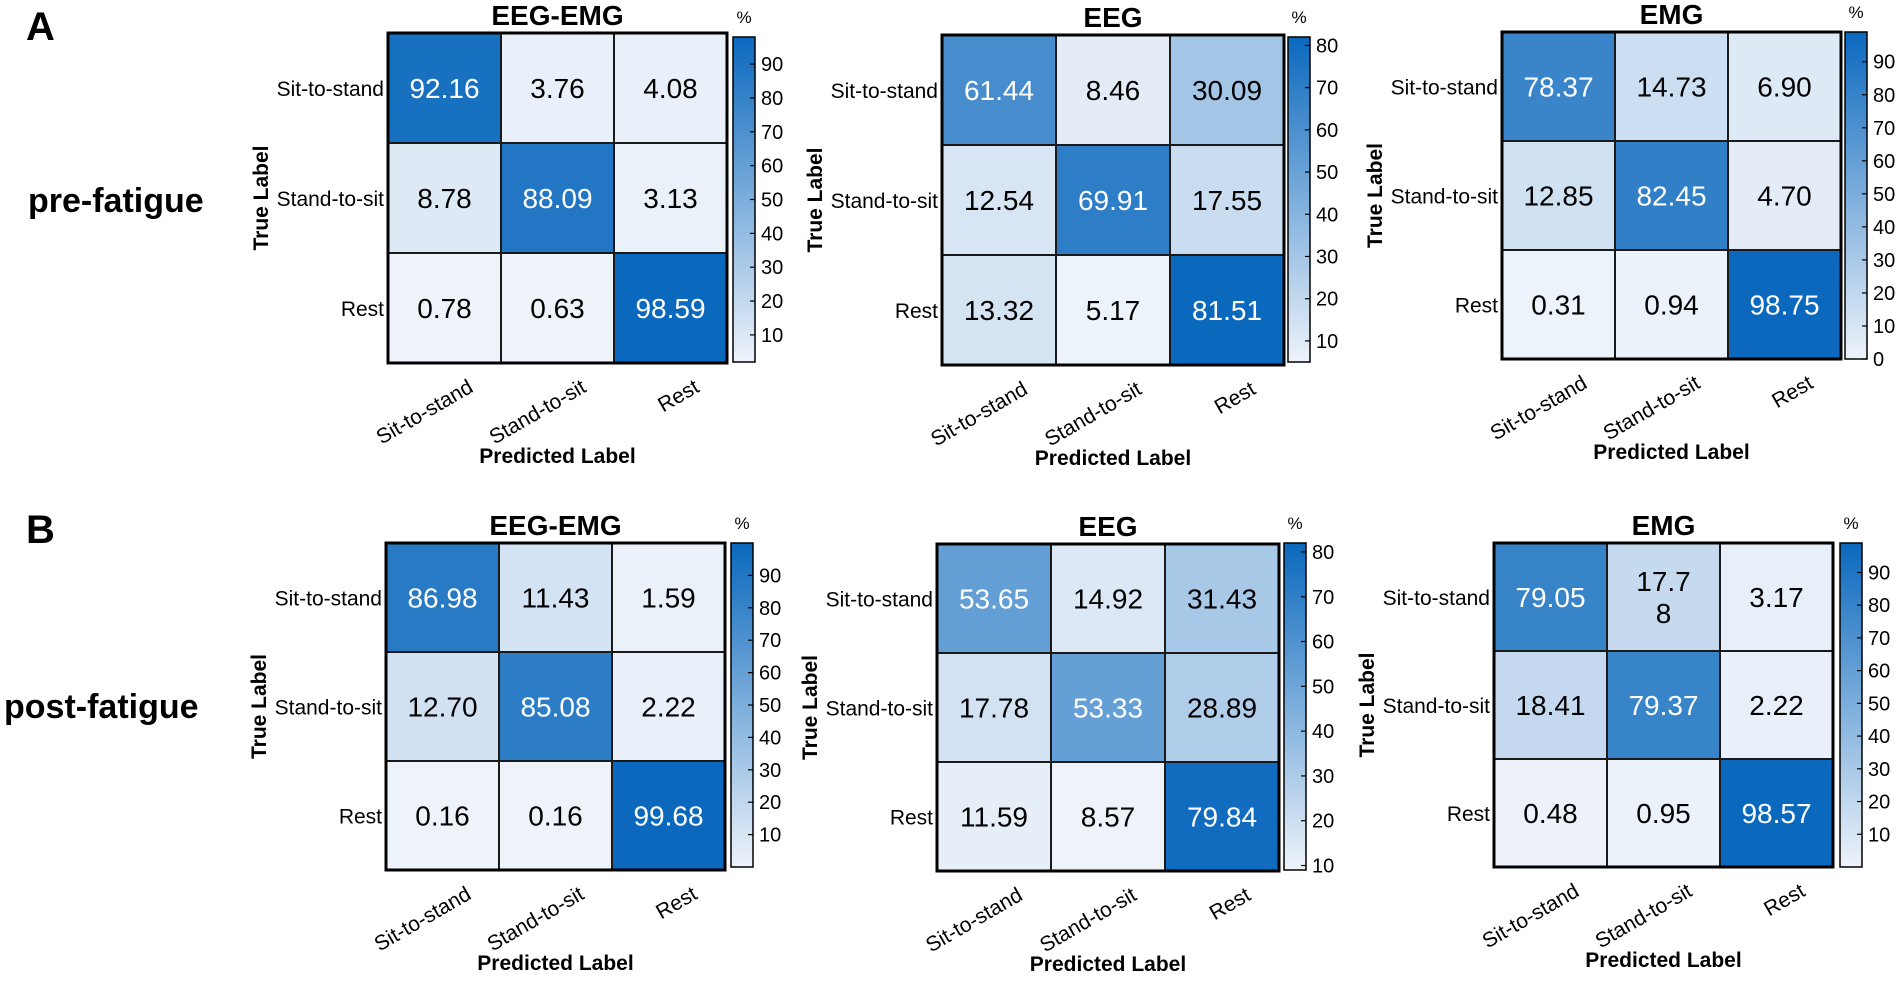 The height and width of the screenshot is (982, 1902). I want to click on cell-value: 98.75, so click(1784, 305).